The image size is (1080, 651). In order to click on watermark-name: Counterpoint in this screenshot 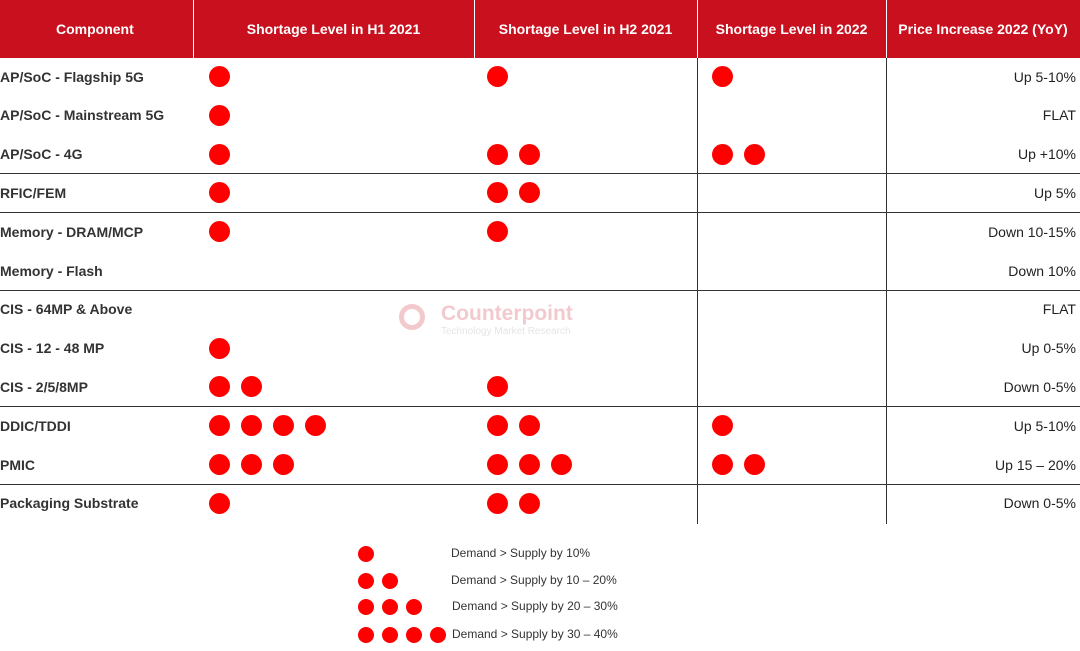, I will do `click(507, 313)`.